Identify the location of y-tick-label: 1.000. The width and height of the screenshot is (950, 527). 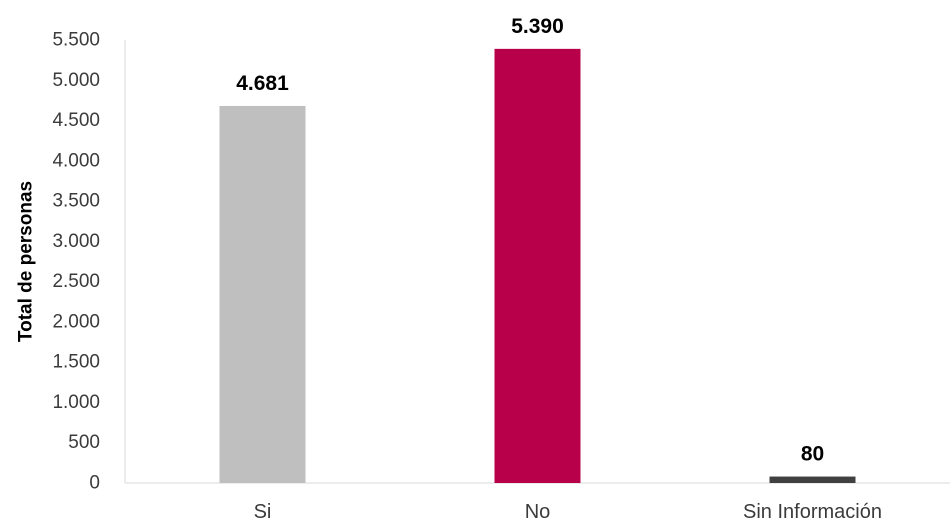
(76, 402).